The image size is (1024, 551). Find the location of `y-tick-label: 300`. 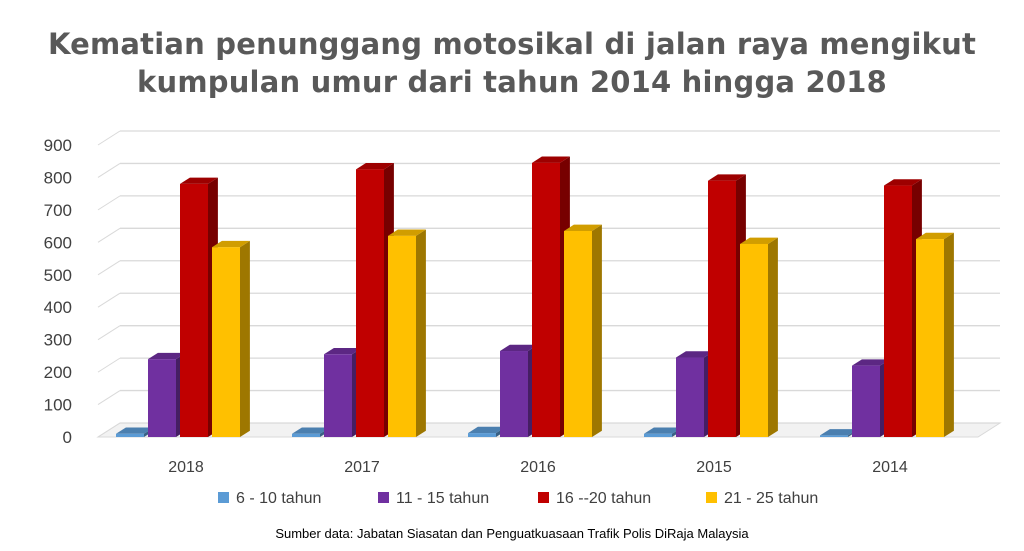

y-tick-label: 300 is located at coordinates (58, 340).